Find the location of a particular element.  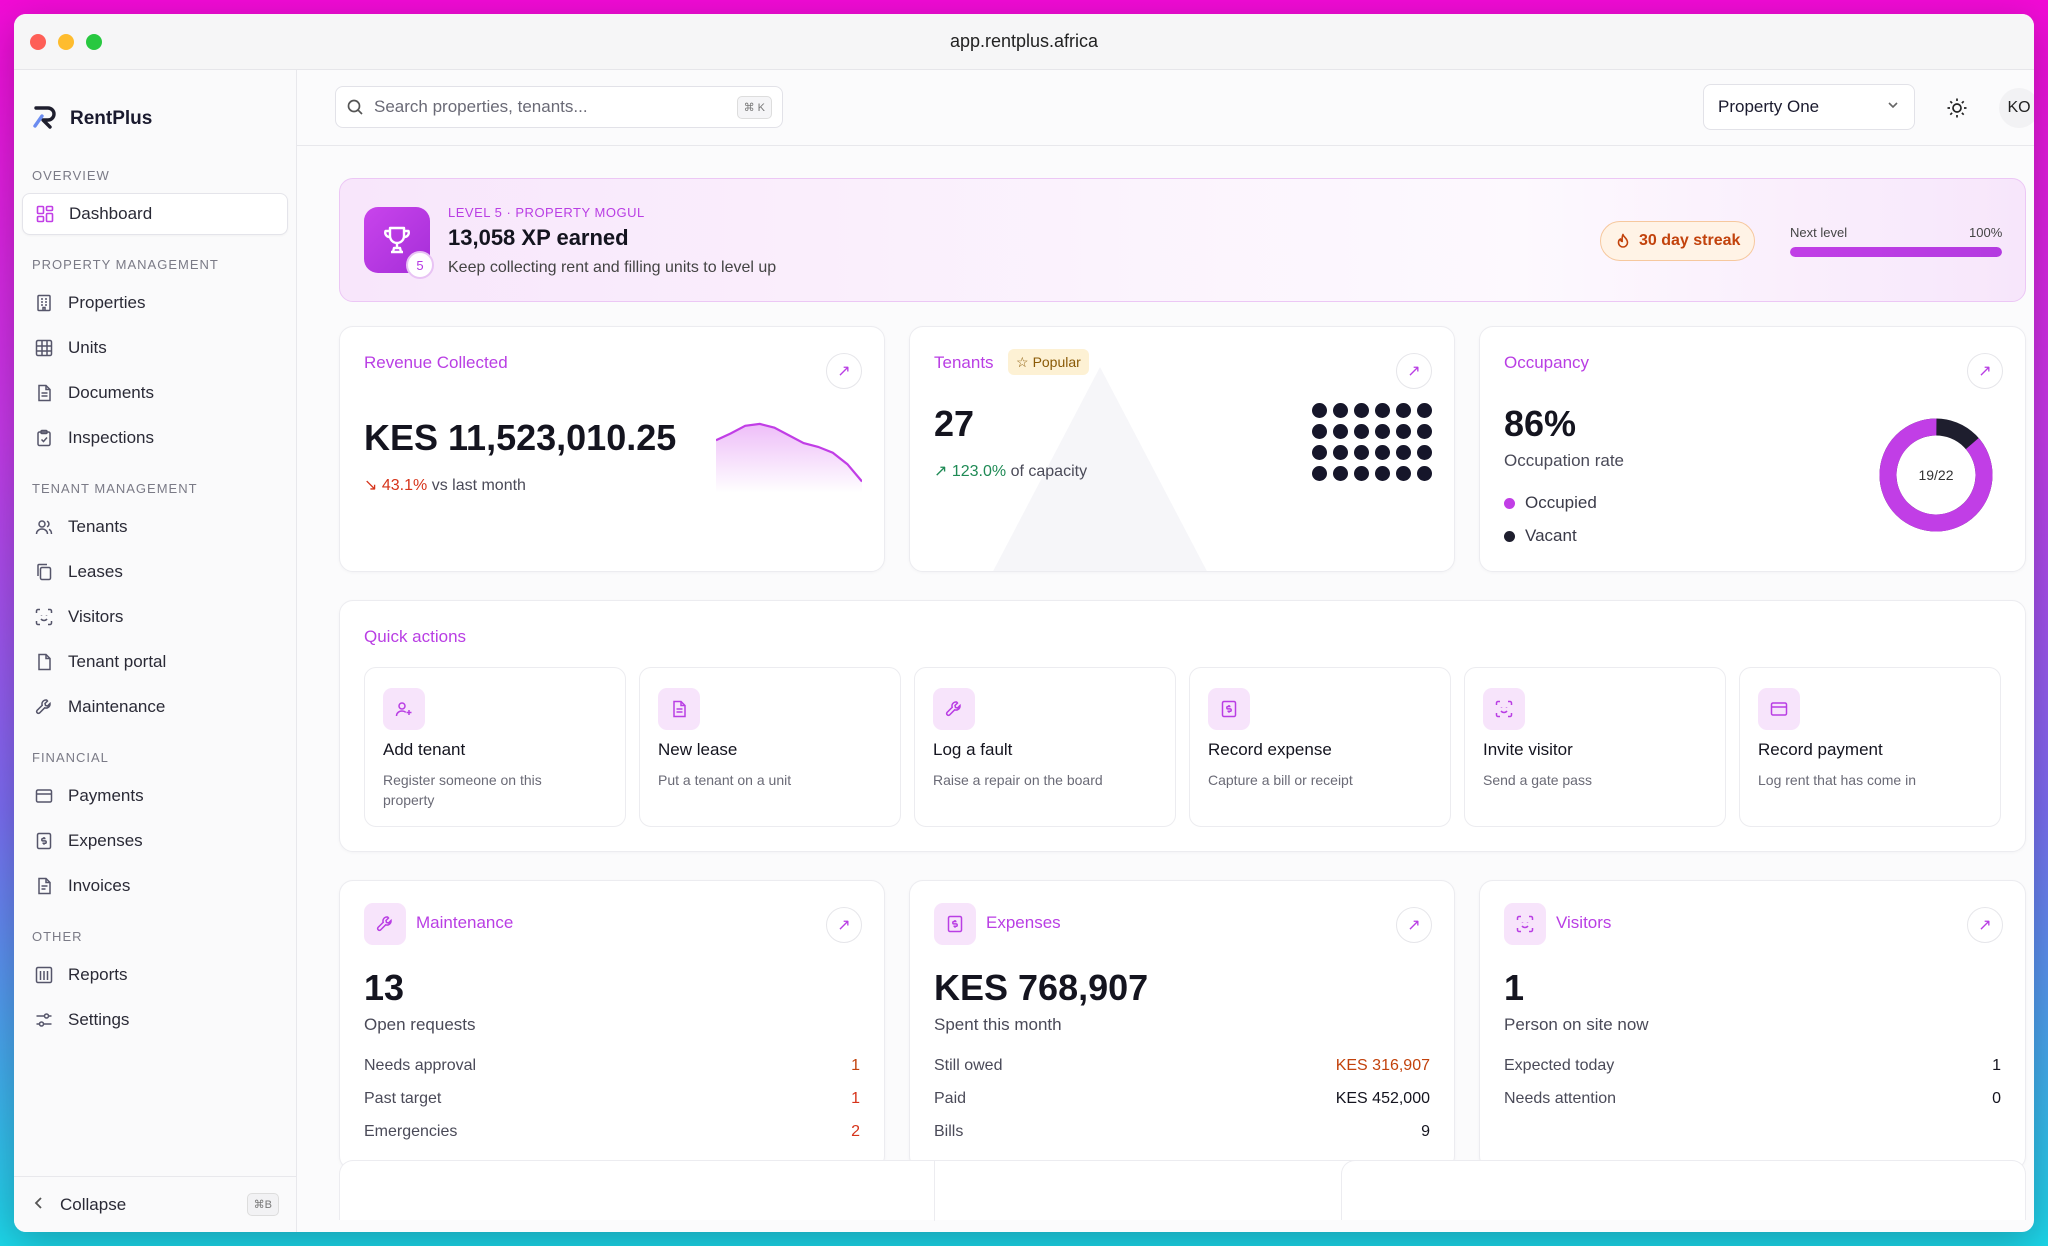

tenants-open-button: ↗ is located at coordinates (1414, 371).